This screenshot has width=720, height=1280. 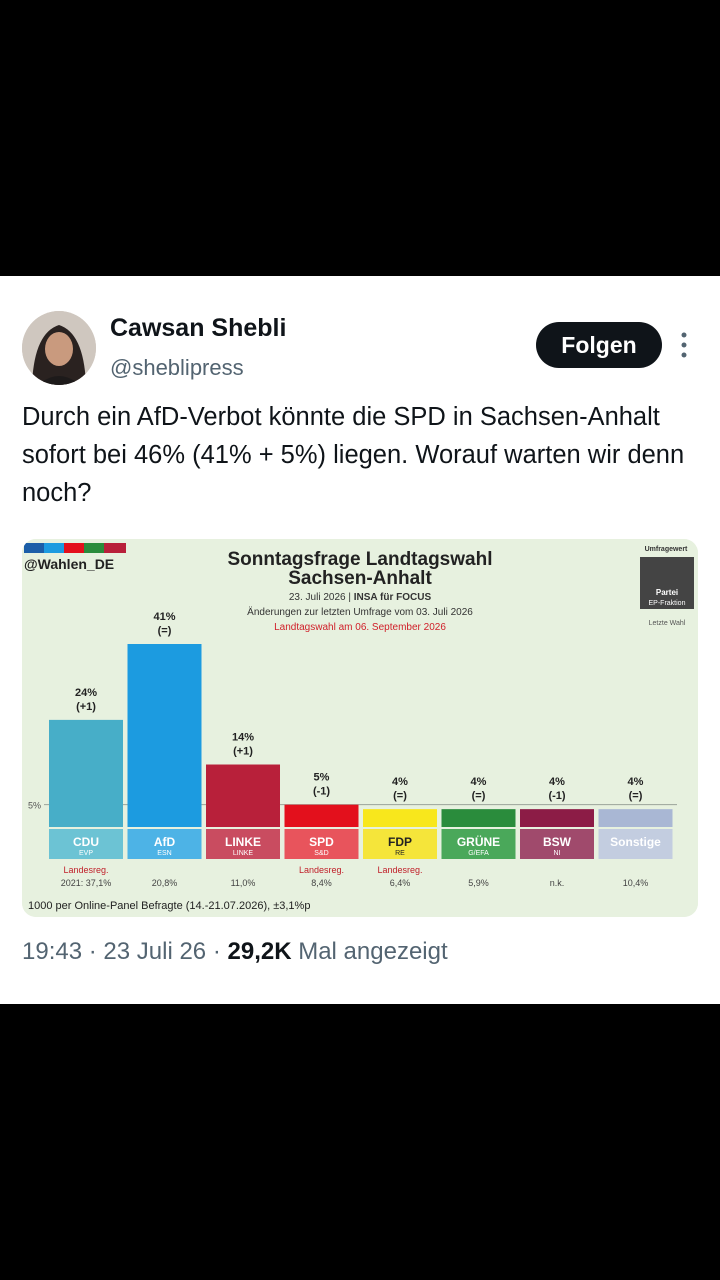 I want to click on government-label-0: Landesreg., so click(x=85, y=870).